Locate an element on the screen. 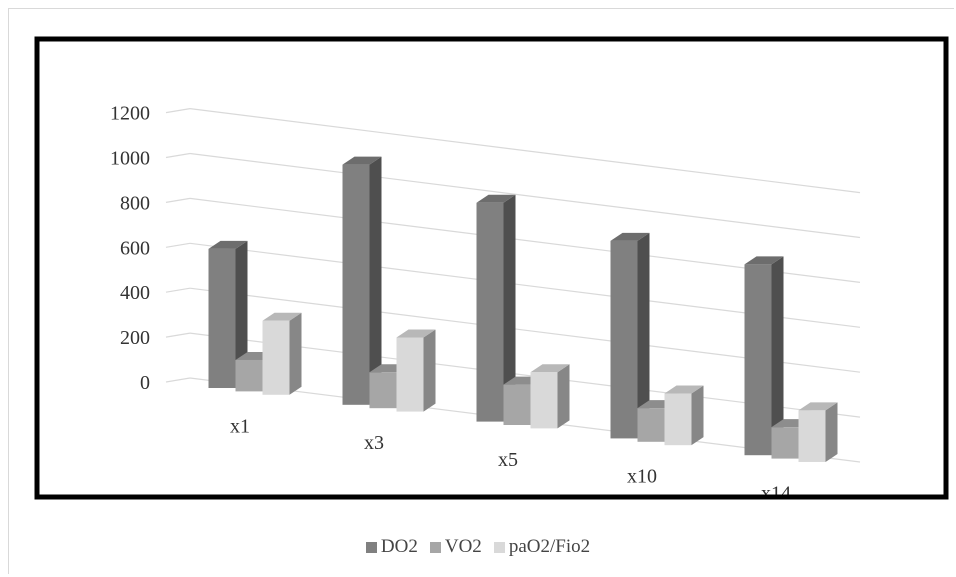 This screenshot has width=956, height=577. legend-label-do2: DO2 is located at coordinates (399, 546).